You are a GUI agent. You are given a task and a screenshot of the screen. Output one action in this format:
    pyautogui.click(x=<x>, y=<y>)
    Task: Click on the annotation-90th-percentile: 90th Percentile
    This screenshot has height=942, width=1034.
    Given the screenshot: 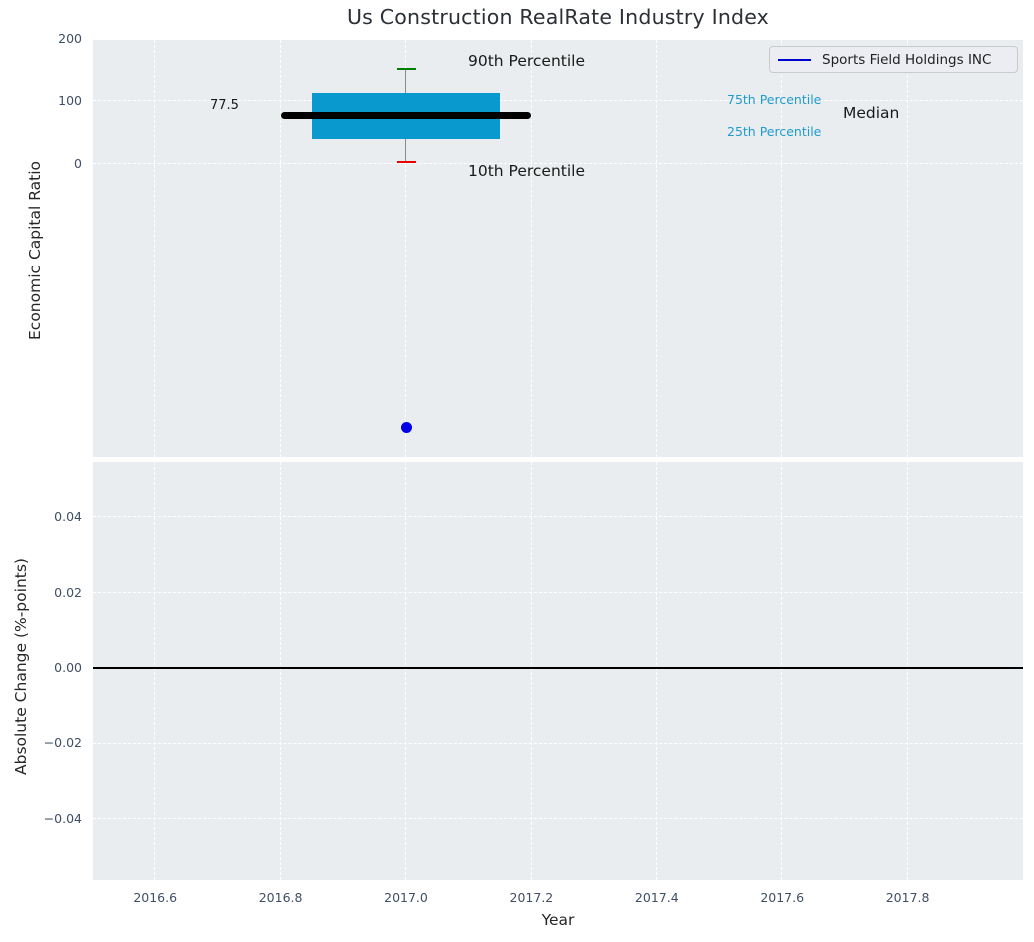 What is the action you would take?
    pyautogui.click(x=527, y=61)
    